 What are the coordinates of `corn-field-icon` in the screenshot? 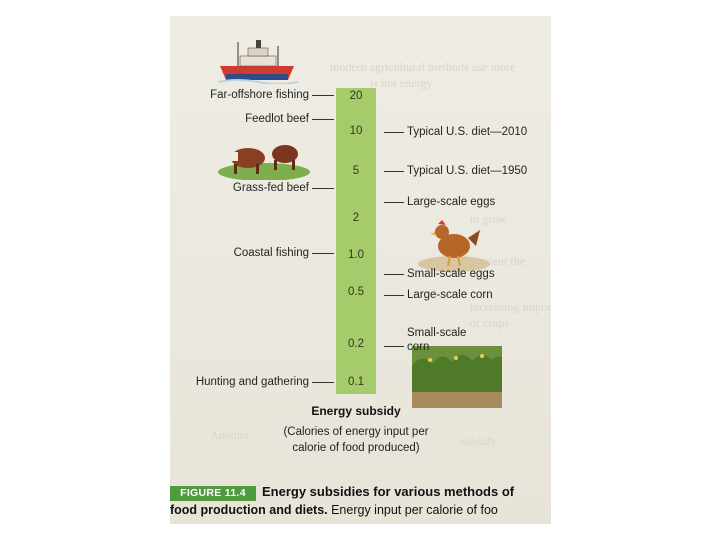 It's located at (457, 377).